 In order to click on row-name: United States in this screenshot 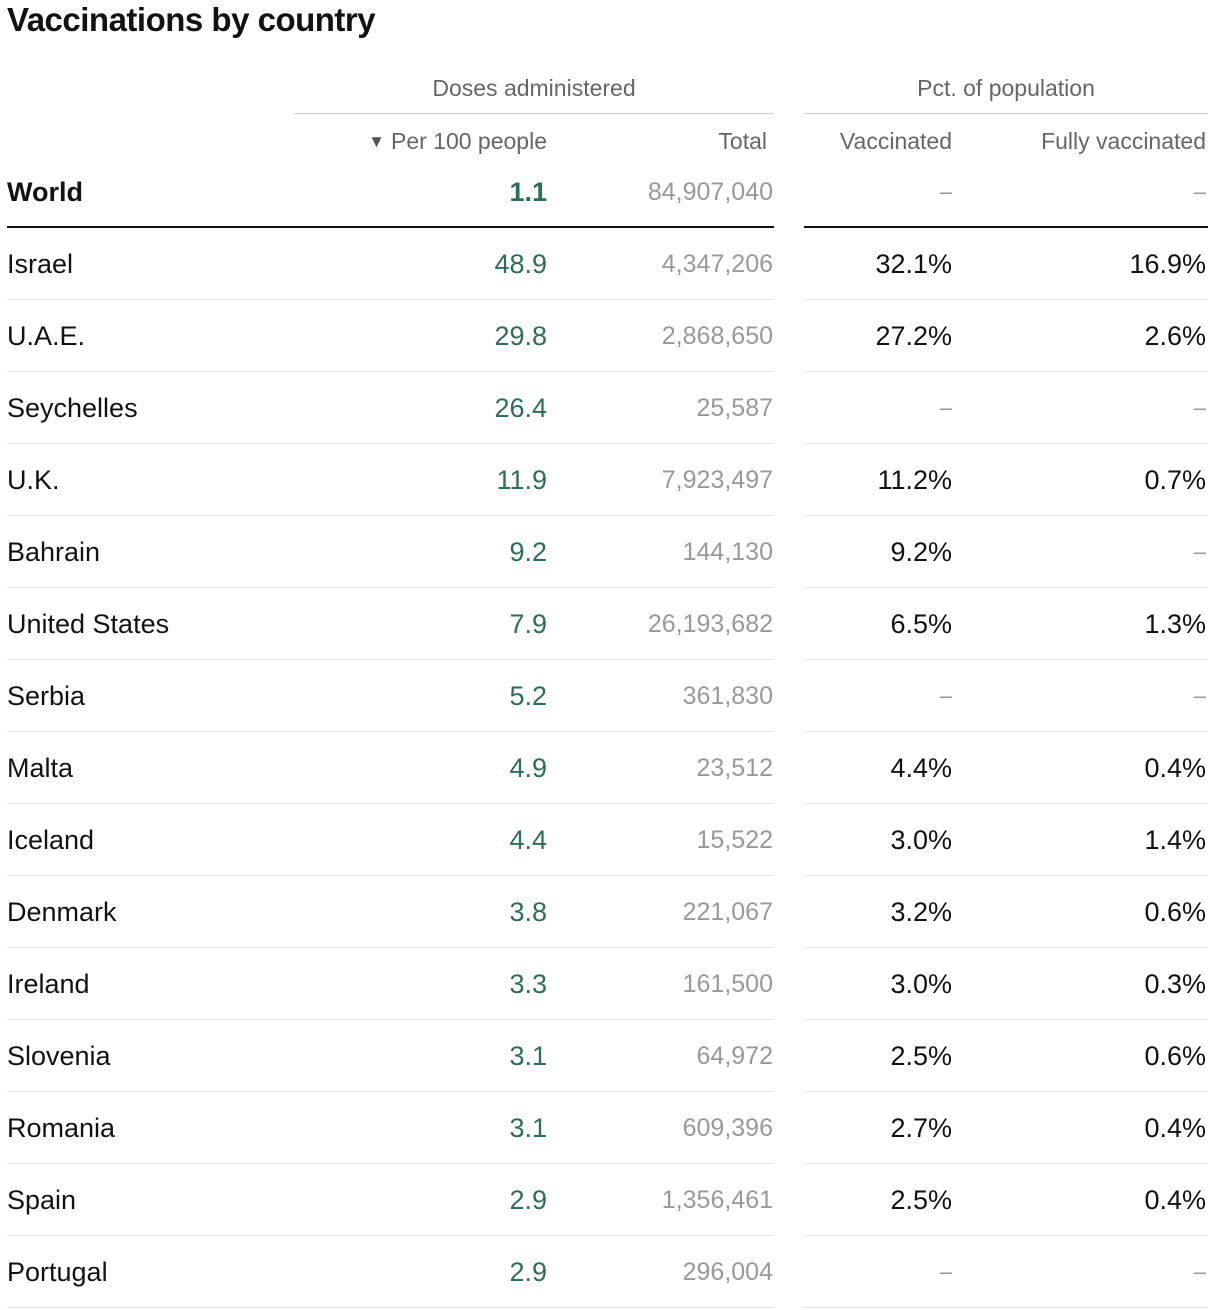, I will do `click(88, 624)`.